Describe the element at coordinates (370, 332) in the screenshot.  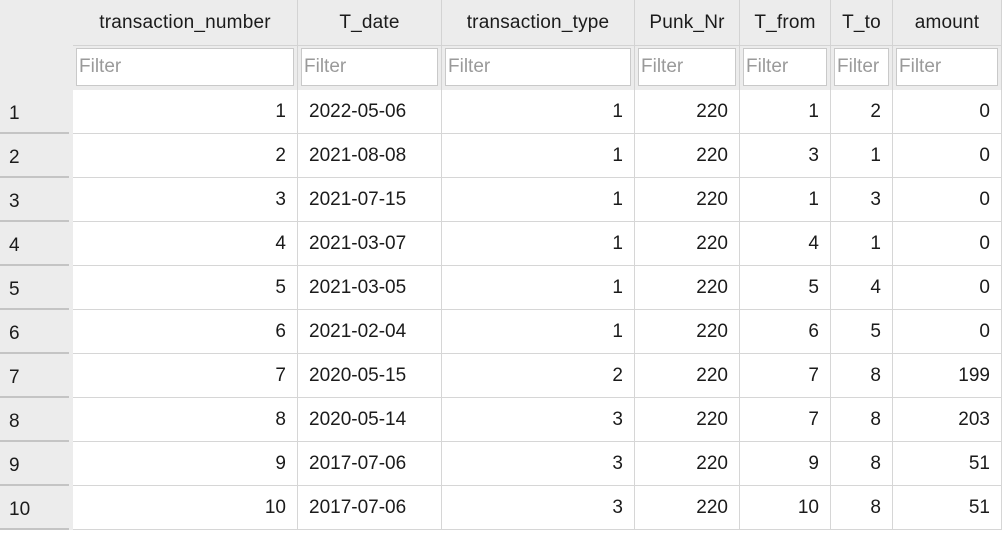
I see `table-cell: 2021-02-04` at that location.